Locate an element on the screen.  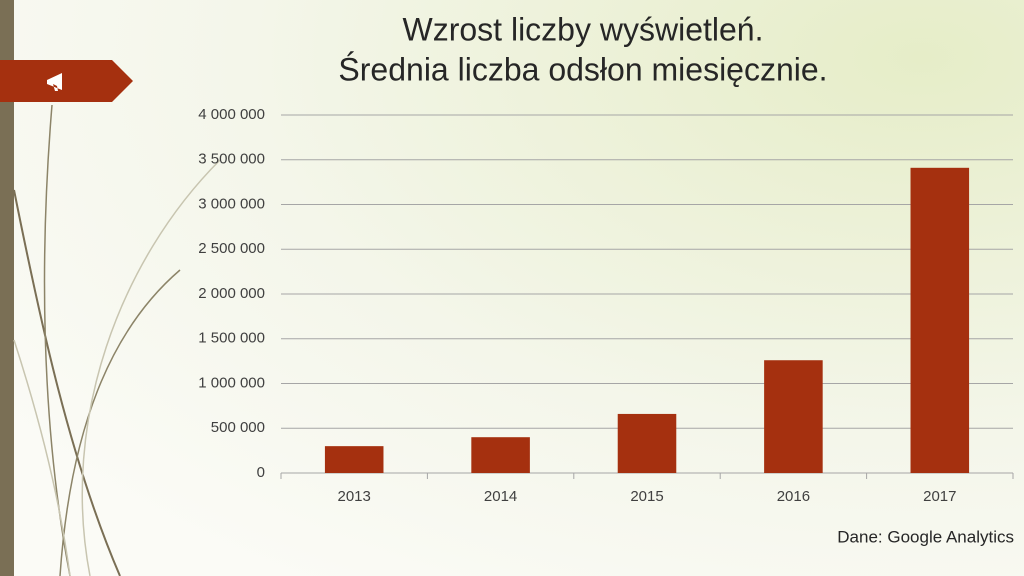
chart-subtitle: Średnia liczba odsłon miesięcznie. is located at coordinates (582, 69).